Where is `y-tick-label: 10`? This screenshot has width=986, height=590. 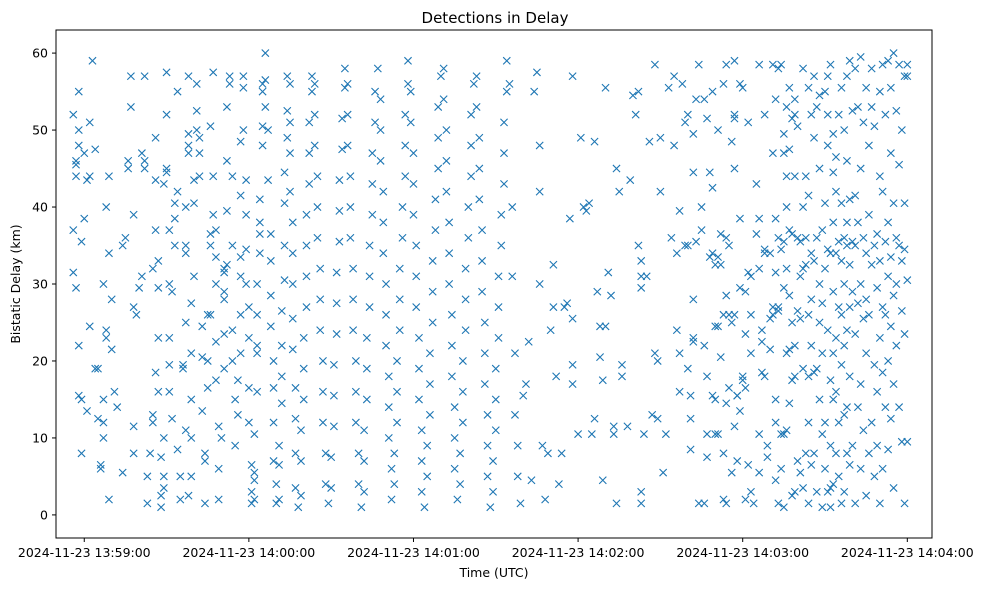
y-tick-label: 10 is located at coordinates (40, 437).